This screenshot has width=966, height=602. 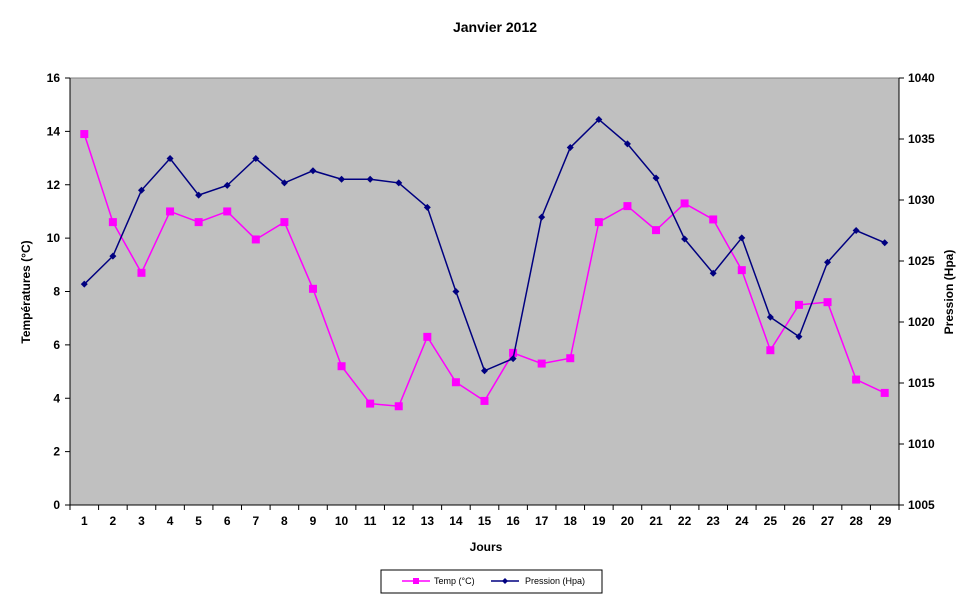 What do you see at coordinates (313, 521) in the screenshot?
I see `x-tick-label: 9` at bounding box center [313, 521].